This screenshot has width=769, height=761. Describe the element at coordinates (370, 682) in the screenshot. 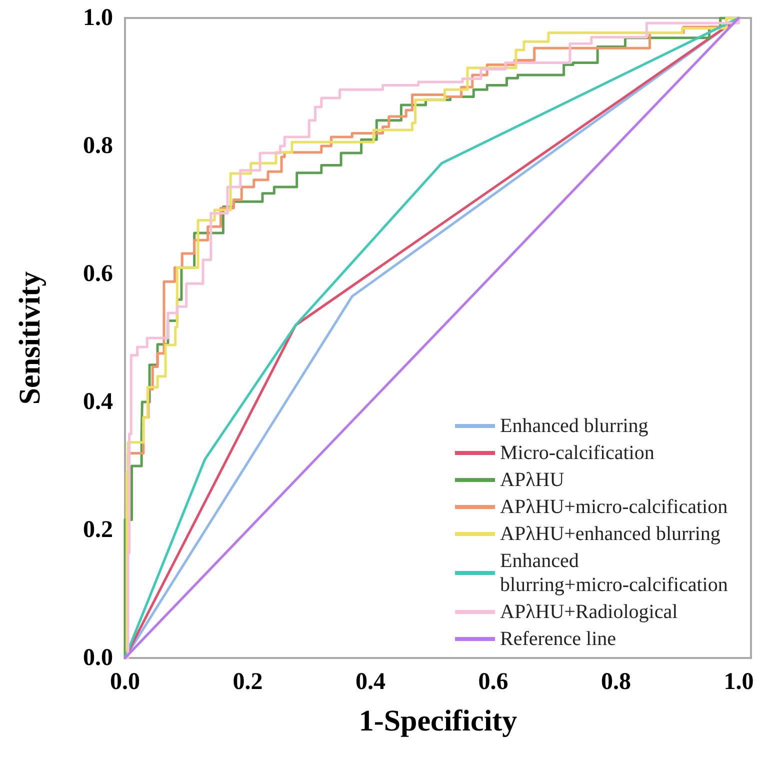

I see `x-tick-label: 0.4` at that location.